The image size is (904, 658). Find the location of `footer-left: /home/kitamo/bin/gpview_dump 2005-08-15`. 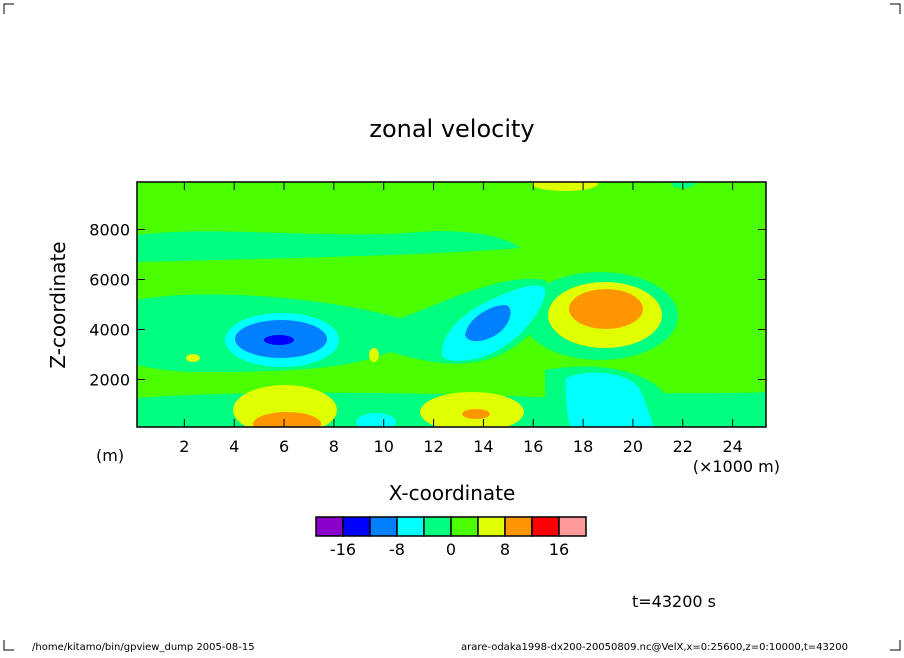

footer-left: /home/kitamo/bin/gpview_dump 2005-08-15 is located at coordinates (143, 647).